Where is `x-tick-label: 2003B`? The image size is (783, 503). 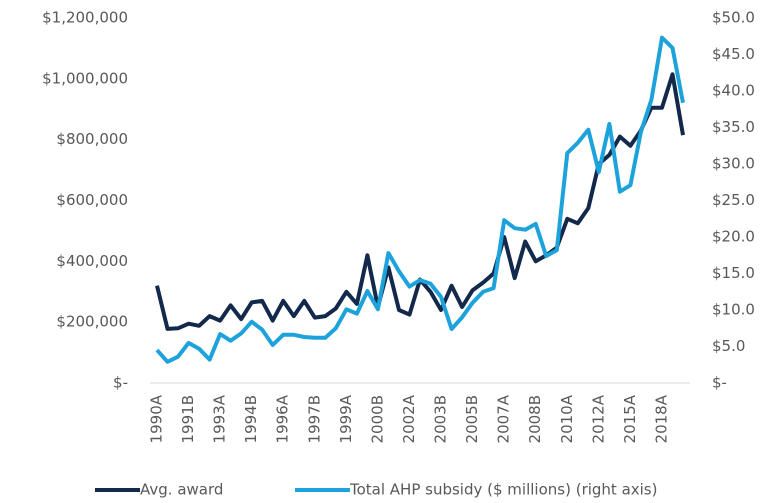
x-tick-label: 2003B is located at coordinates (441, 419).